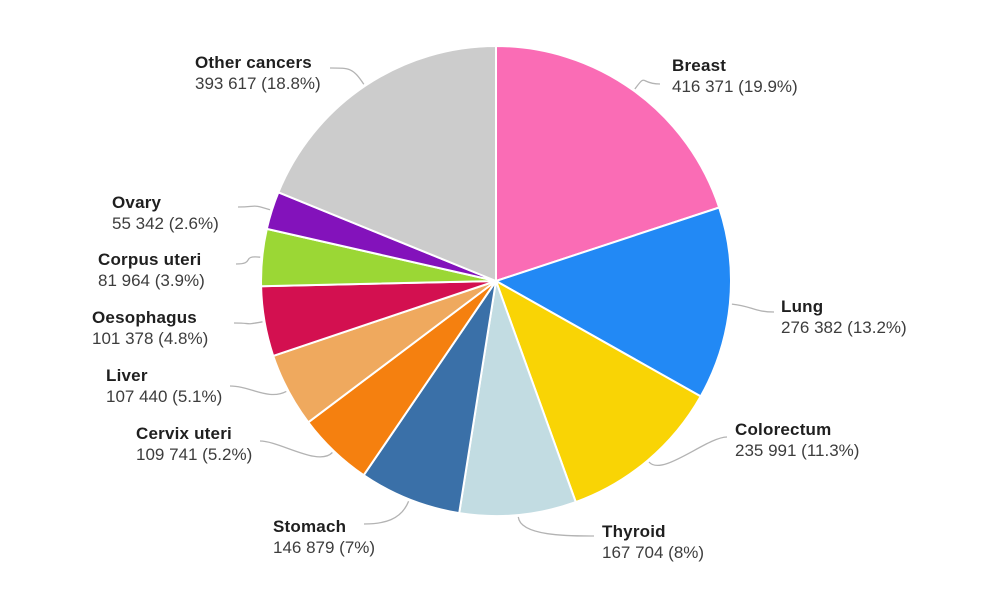 This screenshot has height=596, width=988. Describe the element at coordinates (296, 449) in the screenshot. I see `leader-line-cervix-uteri` at that location.